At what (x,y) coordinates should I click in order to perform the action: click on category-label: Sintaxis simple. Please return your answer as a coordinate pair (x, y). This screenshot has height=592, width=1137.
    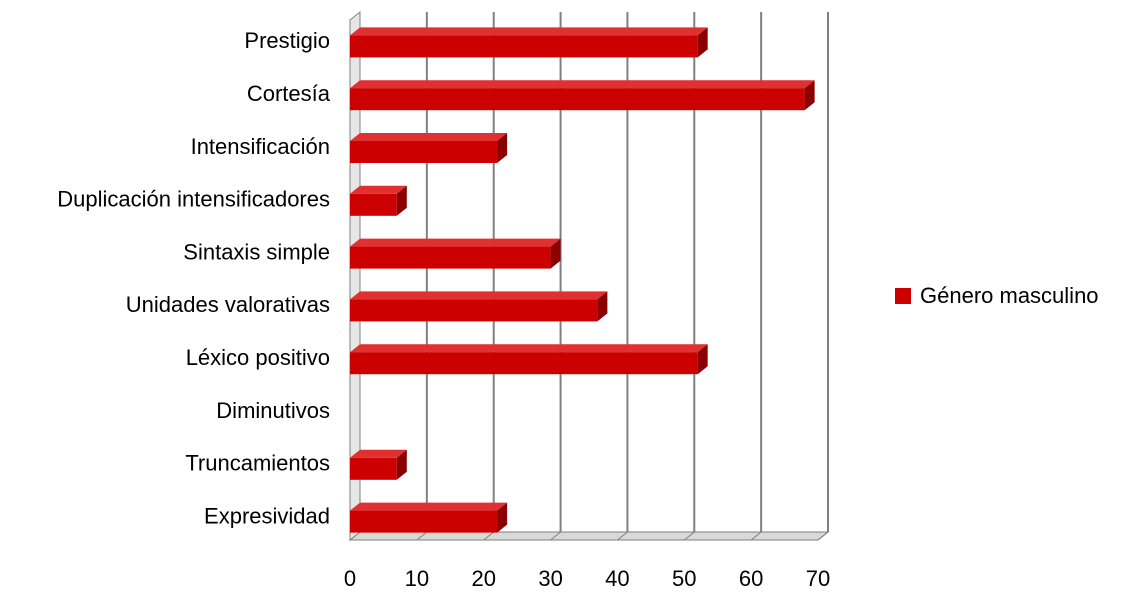
    Looking at the image, I should click on (256, 251).